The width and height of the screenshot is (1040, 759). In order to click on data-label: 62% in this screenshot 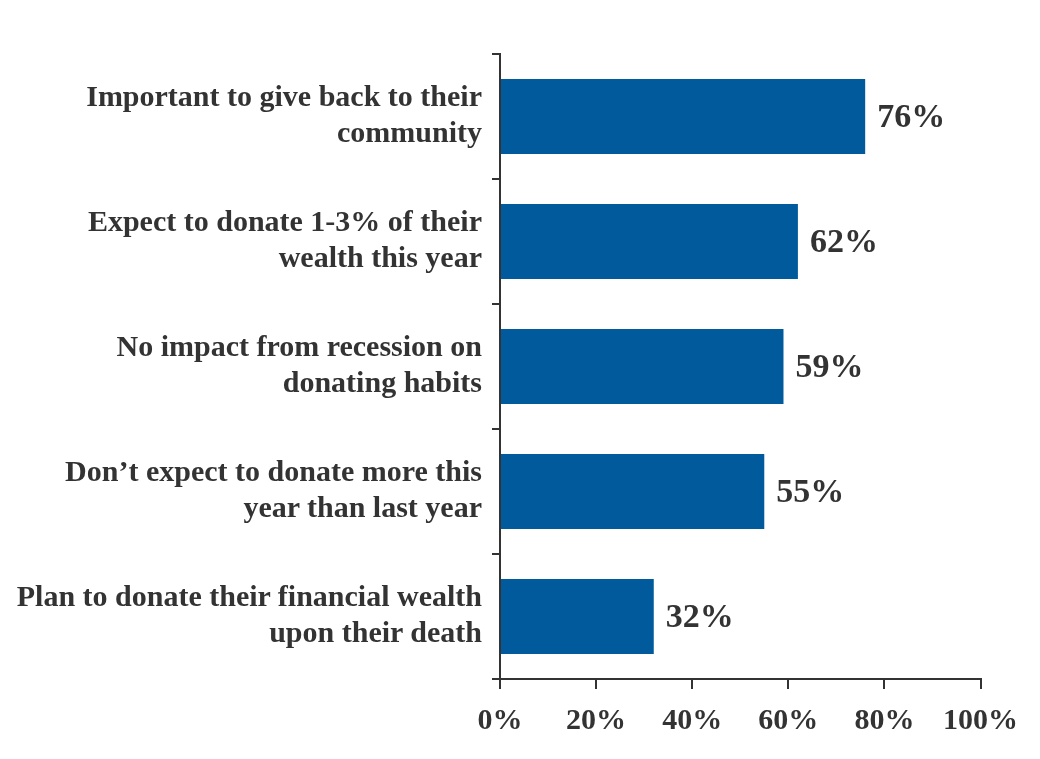, I will do `click(843, 241)`.